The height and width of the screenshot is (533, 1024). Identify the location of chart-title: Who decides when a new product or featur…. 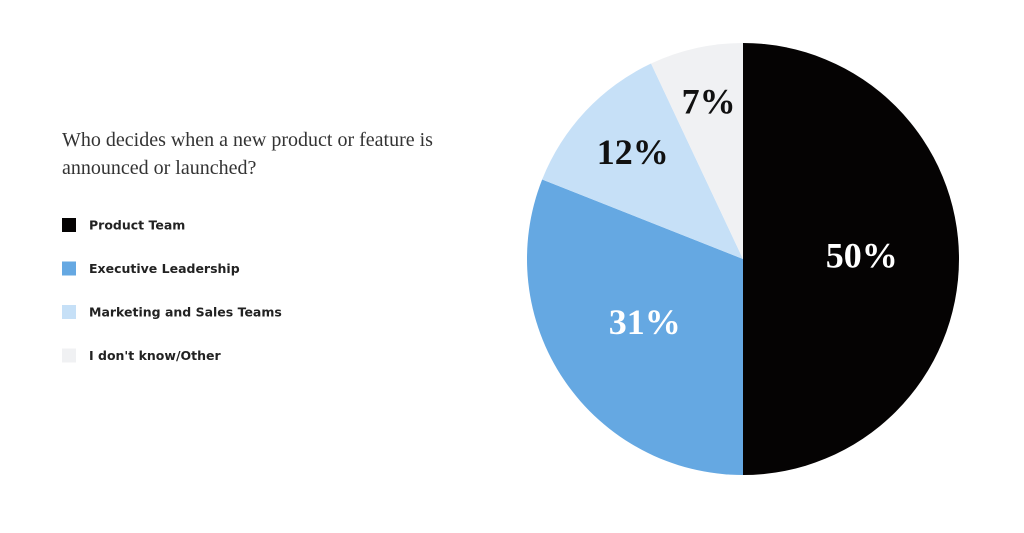
(247, 154).